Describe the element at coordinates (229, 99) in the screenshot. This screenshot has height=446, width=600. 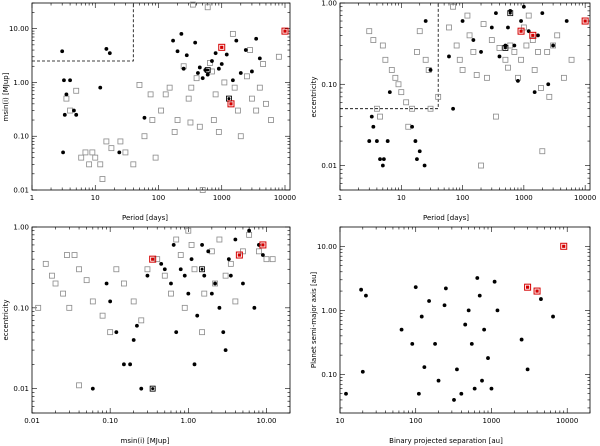
I see `p1-point-boxed-dot-center` at that location.